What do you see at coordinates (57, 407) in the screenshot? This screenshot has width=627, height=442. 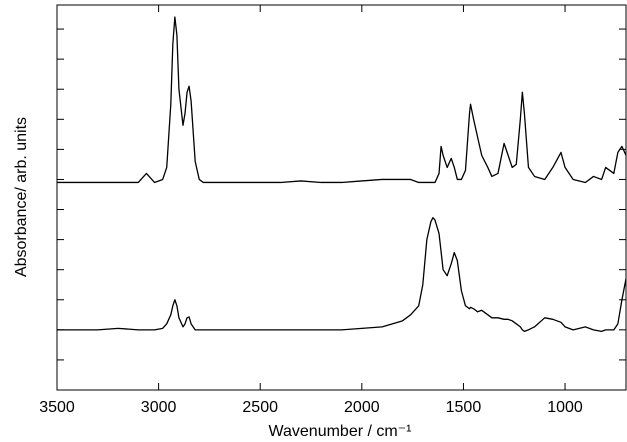 I see `x-tick-label: 3500` at bounding box center [57, 407].